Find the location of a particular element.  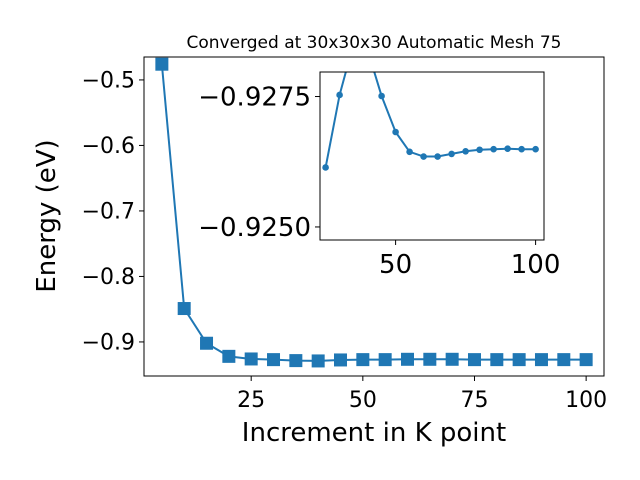

y-axis-label: Energy (eV) is located at coordinates (47, 215).